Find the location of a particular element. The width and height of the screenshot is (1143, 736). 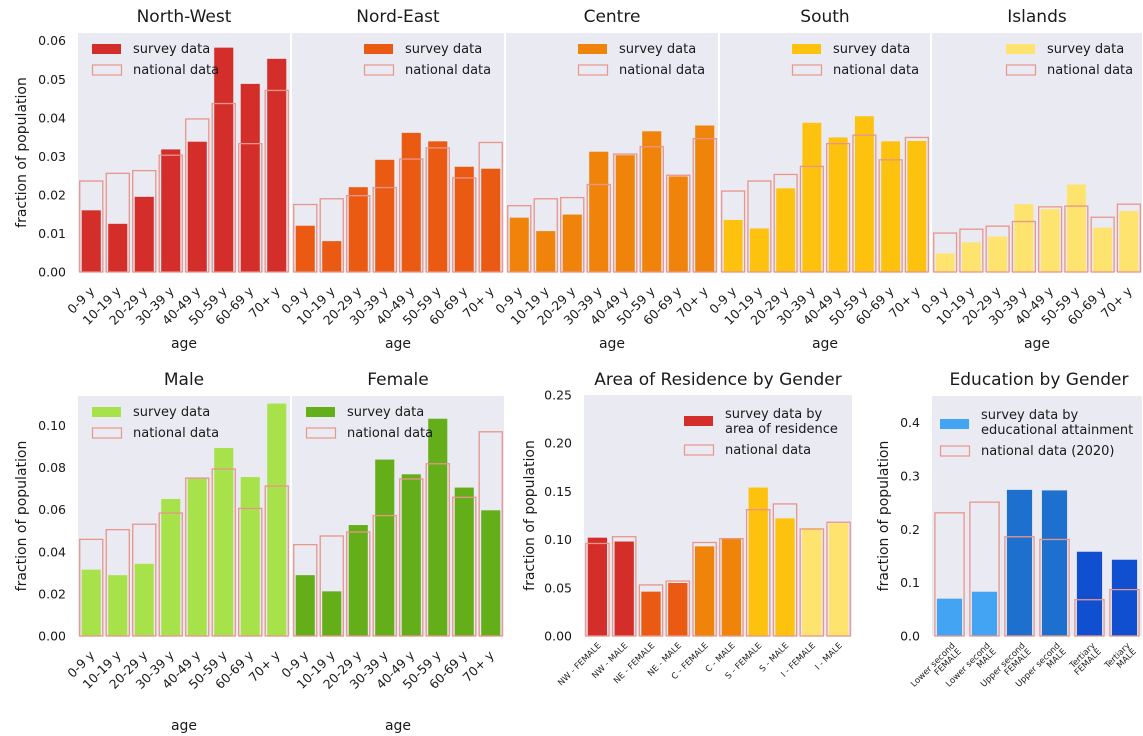

panel-title: Area of Residence by Gender is located at coordinates (718, 380).